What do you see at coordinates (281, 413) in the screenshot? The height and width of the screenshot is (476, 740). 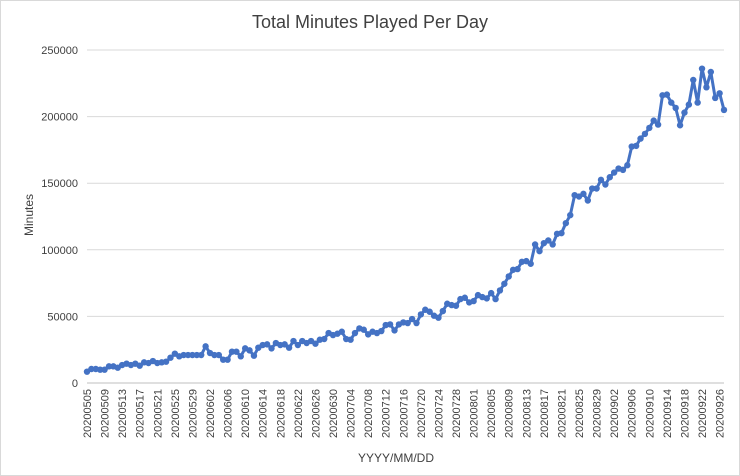 I see `x-tick-label: 20200618` at bounding box center [281, 413].